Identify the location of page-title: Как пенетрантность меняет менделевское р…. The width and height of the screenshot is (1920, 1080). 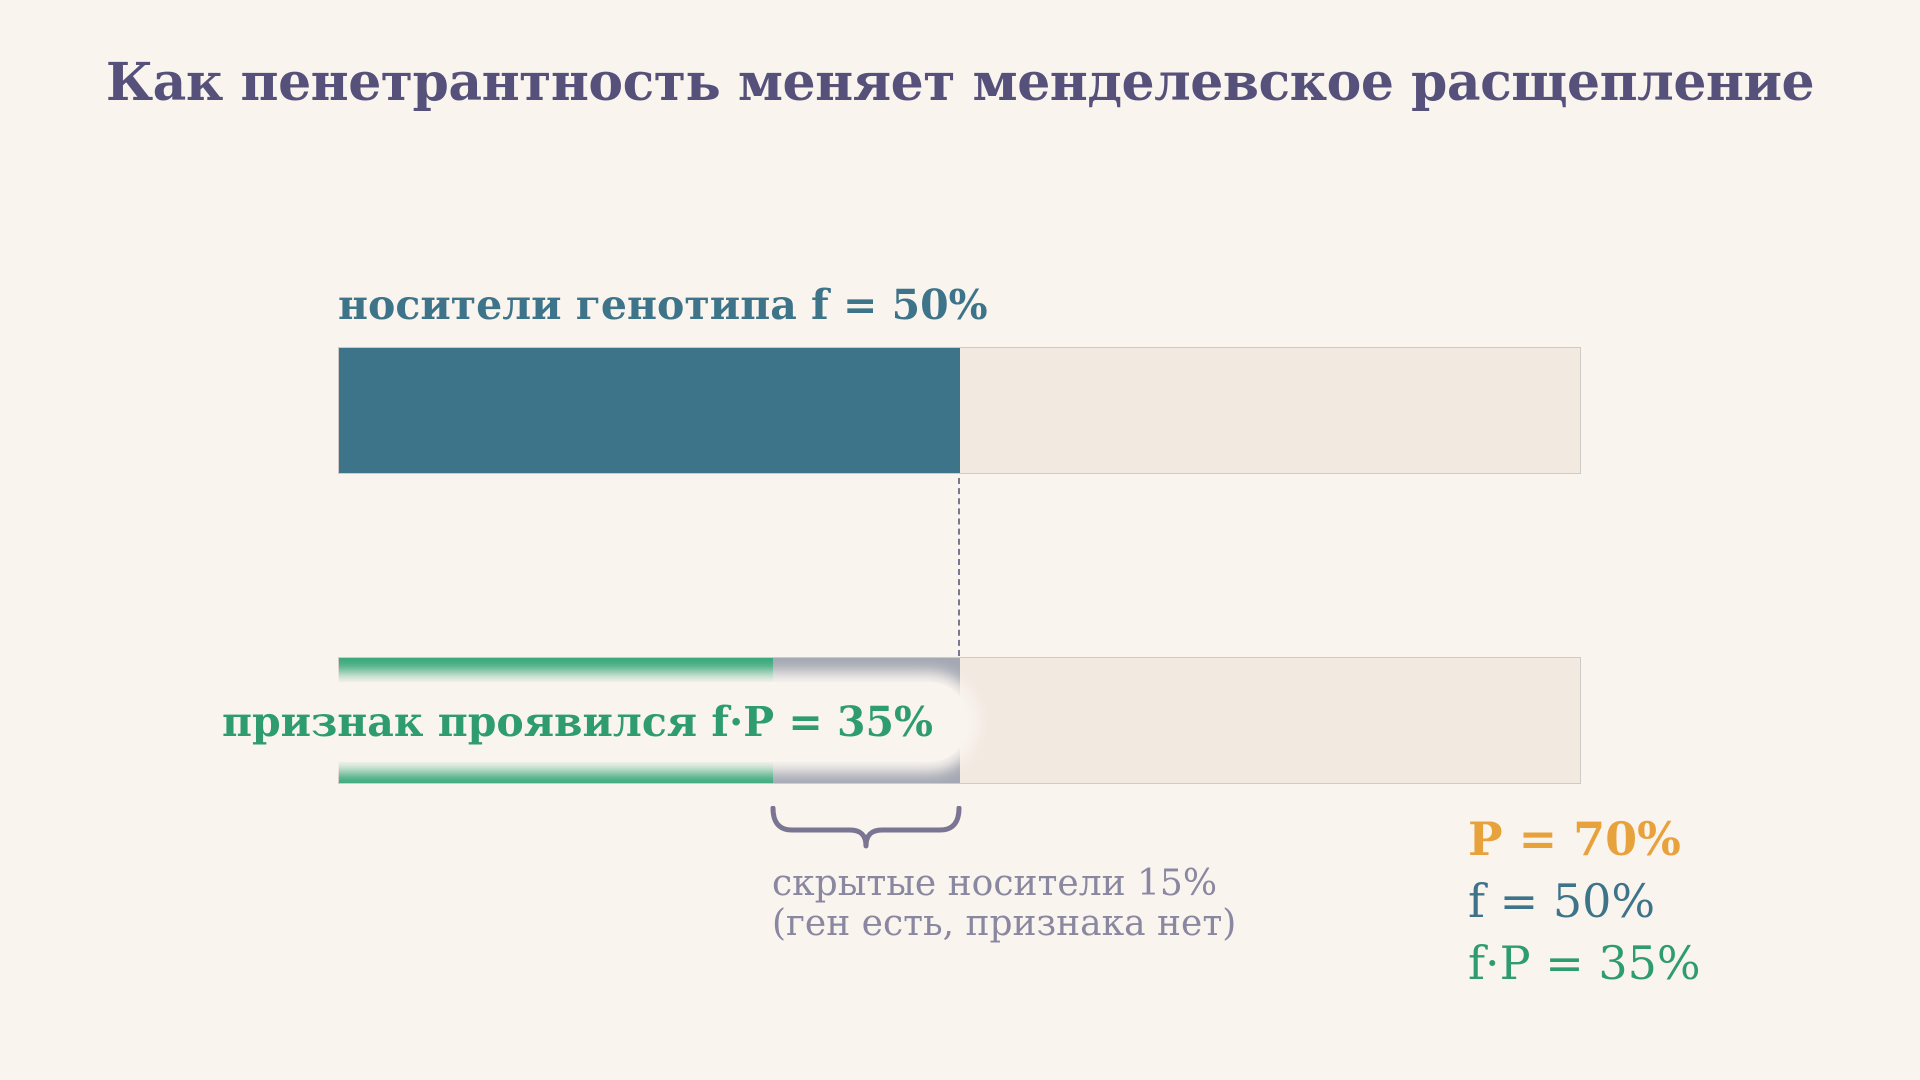
(960, 82).